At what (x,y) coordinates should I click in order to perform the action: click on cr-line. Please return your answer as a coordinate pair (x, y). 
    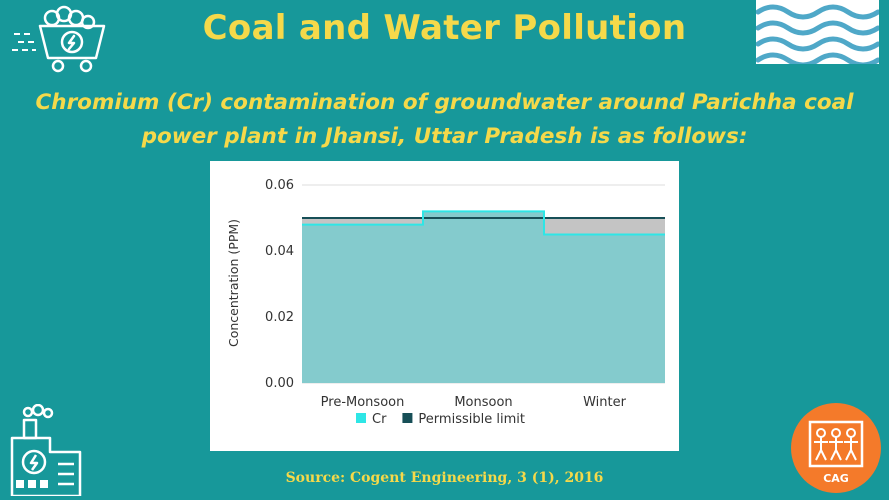
    Looking at the image, I should click on (483, 223).